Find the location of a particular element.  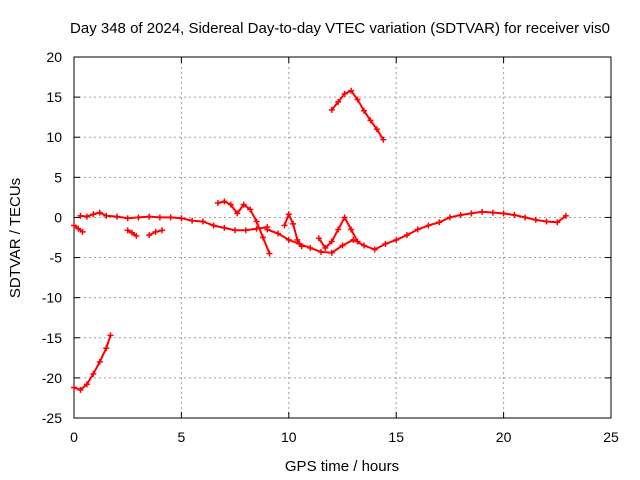

series-early-dip is located at coordinates (92, 363).